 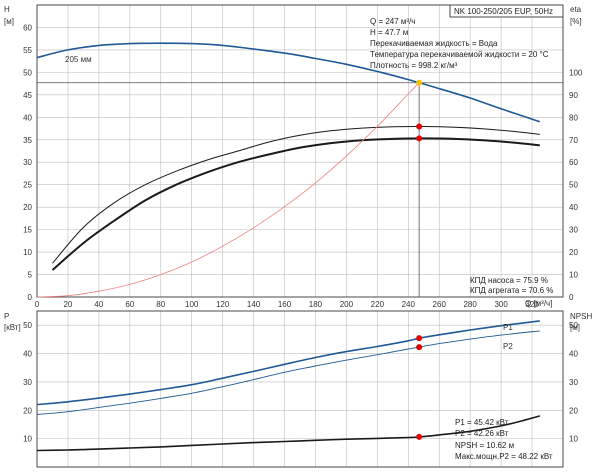 I want to click on info-line: Плотность = 998.2 кг/м³, so click(x=414, y=65).